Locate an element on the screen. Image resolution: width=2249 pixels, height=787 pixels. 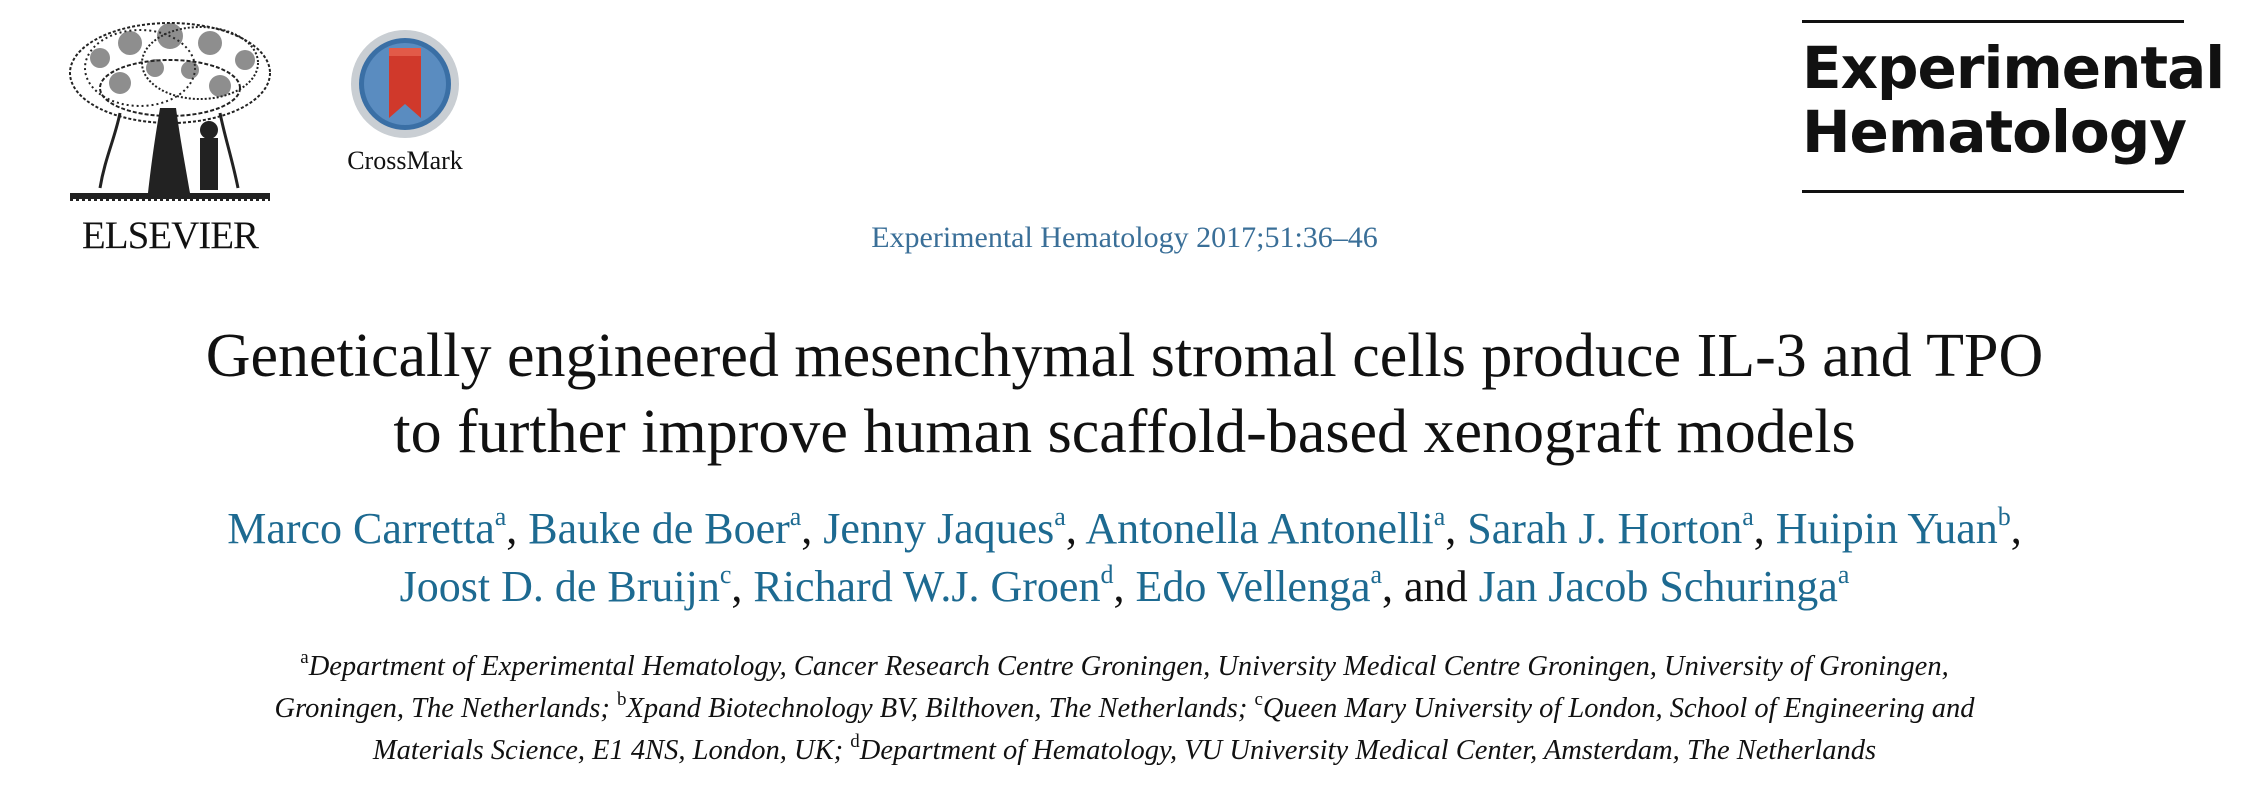
author-name: Bauke de Boer is located at coordinates (659, 528).